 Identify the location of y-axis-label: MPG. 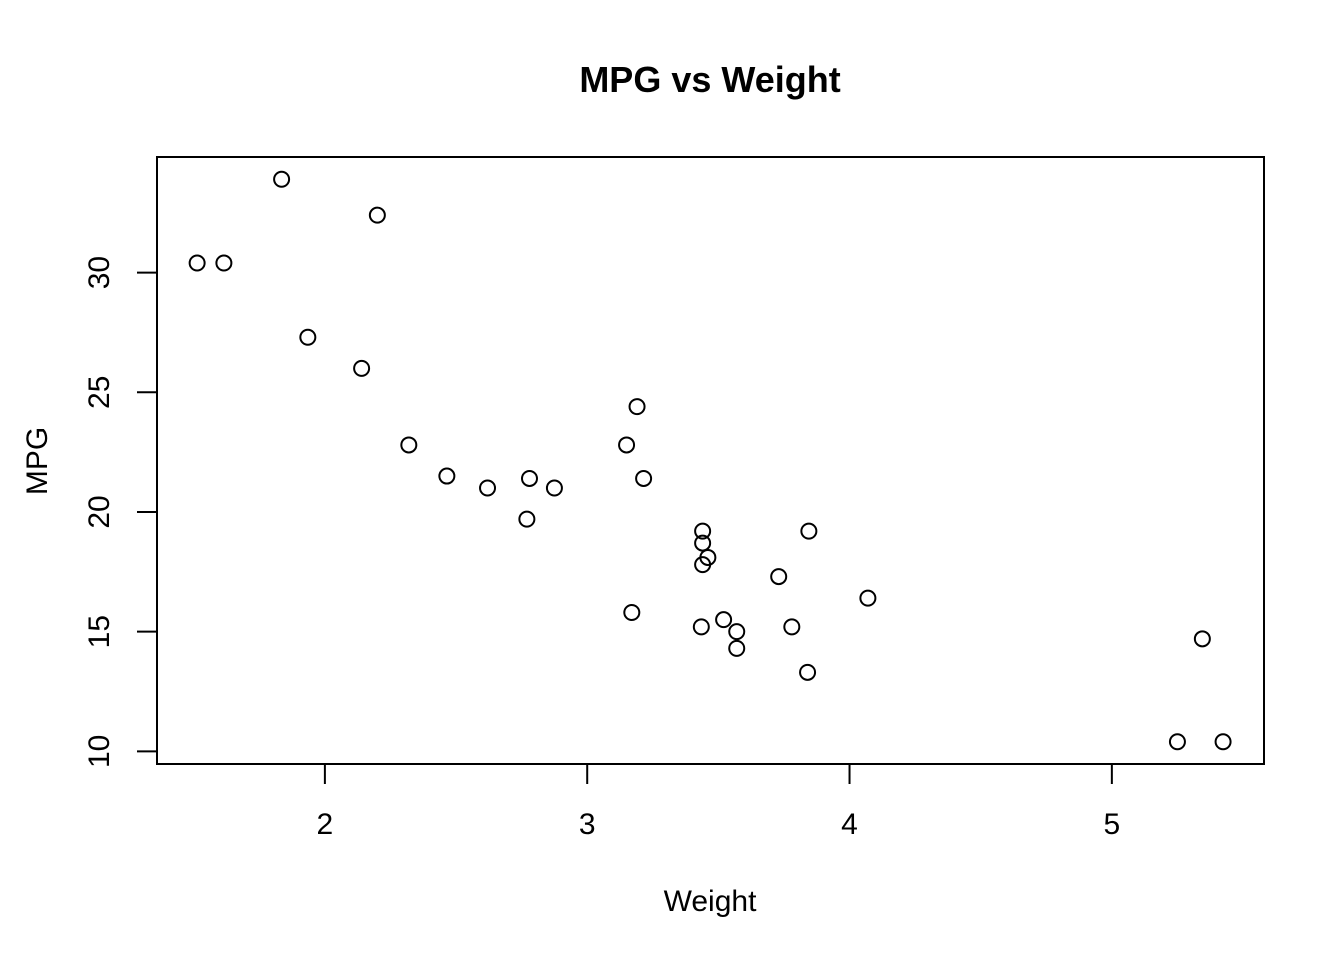
(37, 461).